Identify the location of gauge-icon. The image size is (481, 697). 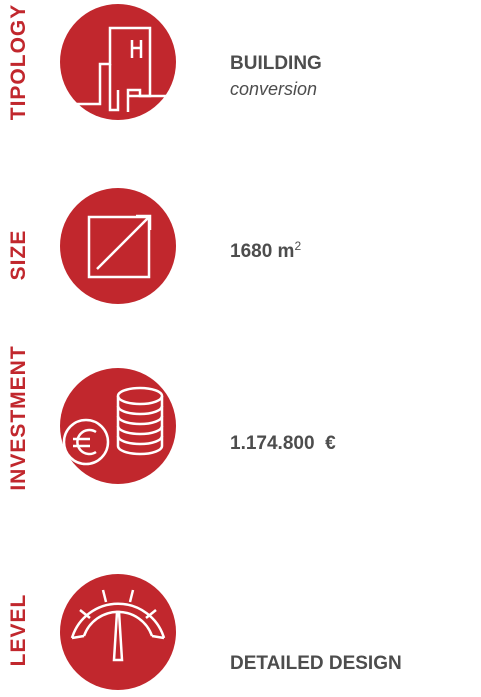
(118, 625).